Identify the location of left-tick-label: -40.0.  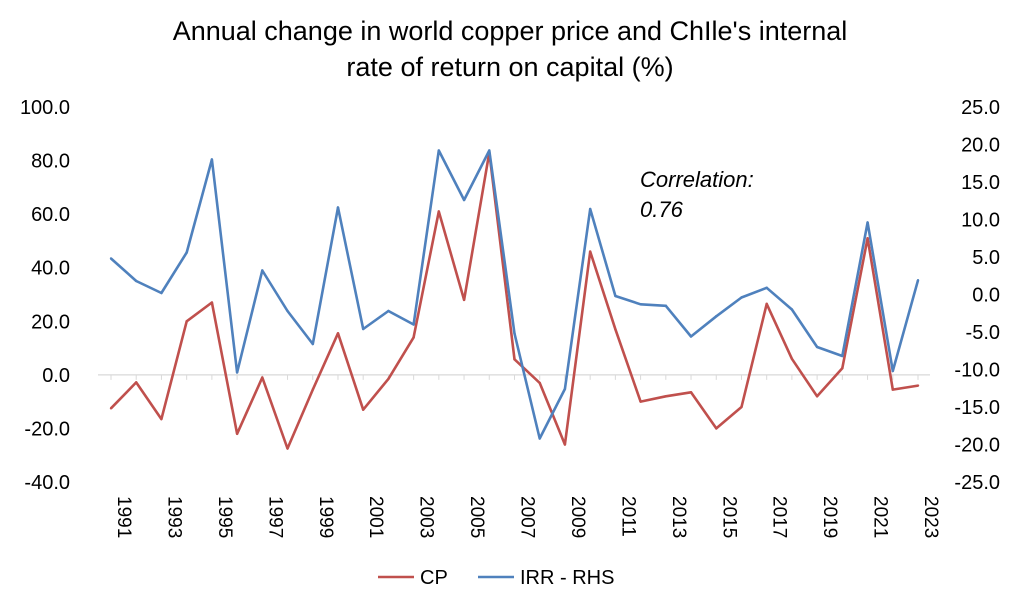
(47, 483).